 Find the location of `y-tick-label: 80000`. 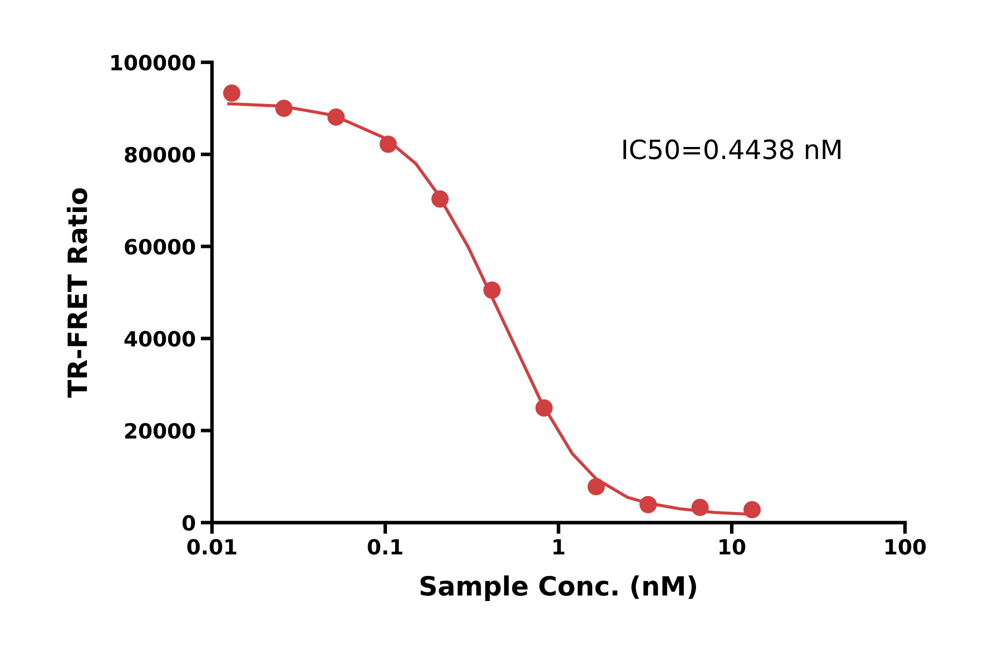

y-tick-label: 80000 is located at coordinates (160, 154).